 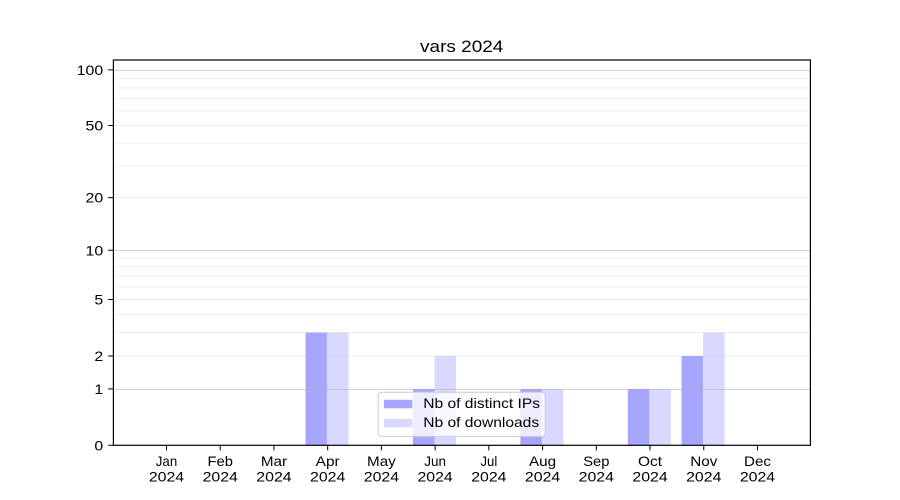 What do you see at coordinates (481, 422) in the screenshot?
I see `svg-text: Nb of downloads` at bounding box center [481, 422].